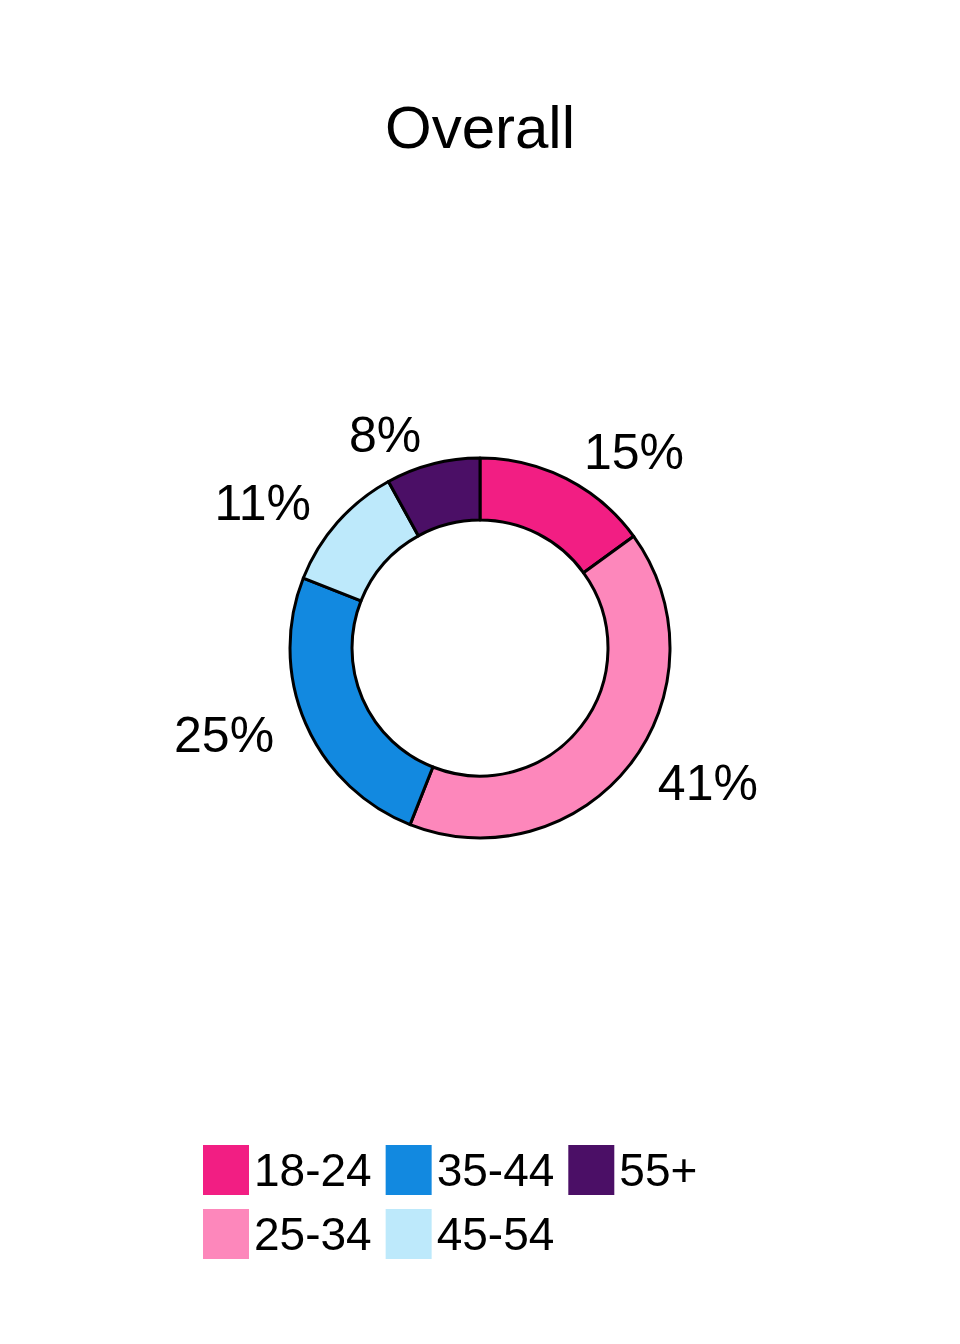  What do you see at coordinates (707, 782) in the screenshot?
I see `data-label: 41%` at bounding box center [707, 782].